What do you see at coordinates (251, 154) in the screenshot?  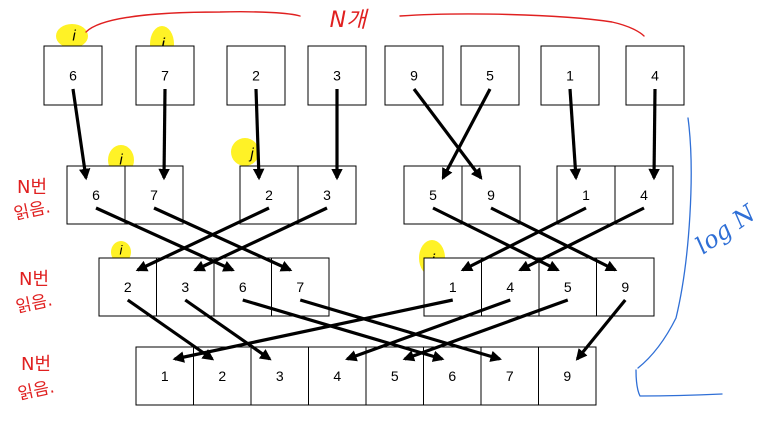 I see `pointer-j-level1: j` at bounding box center [251, 154].